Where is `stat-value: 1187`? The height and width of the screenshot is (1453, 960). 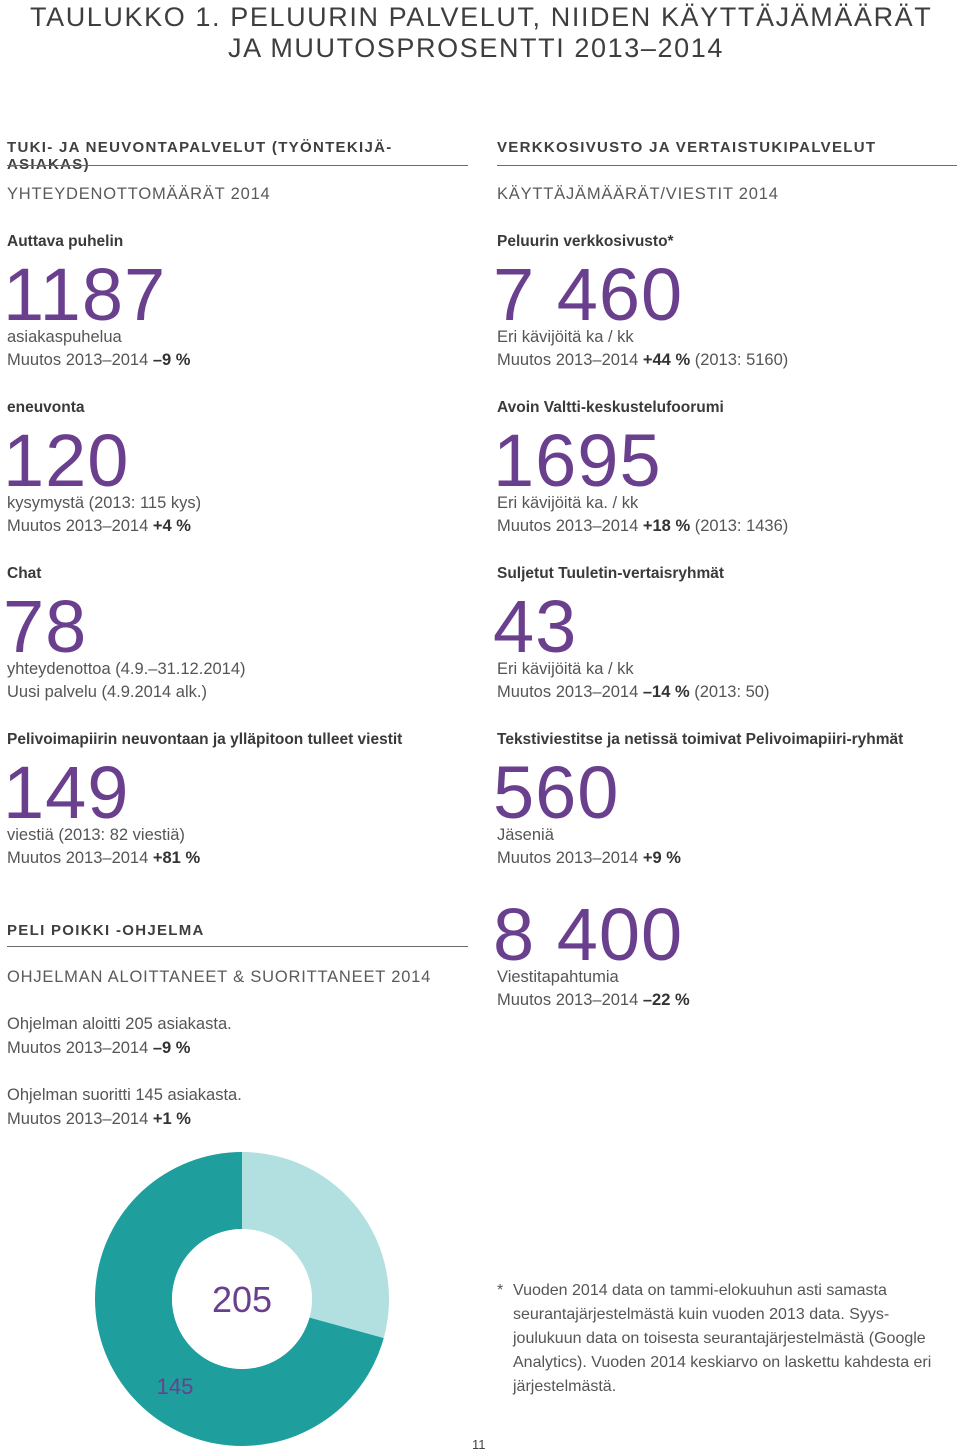 stat-value: 1187 is located at coordinates (85, 294).